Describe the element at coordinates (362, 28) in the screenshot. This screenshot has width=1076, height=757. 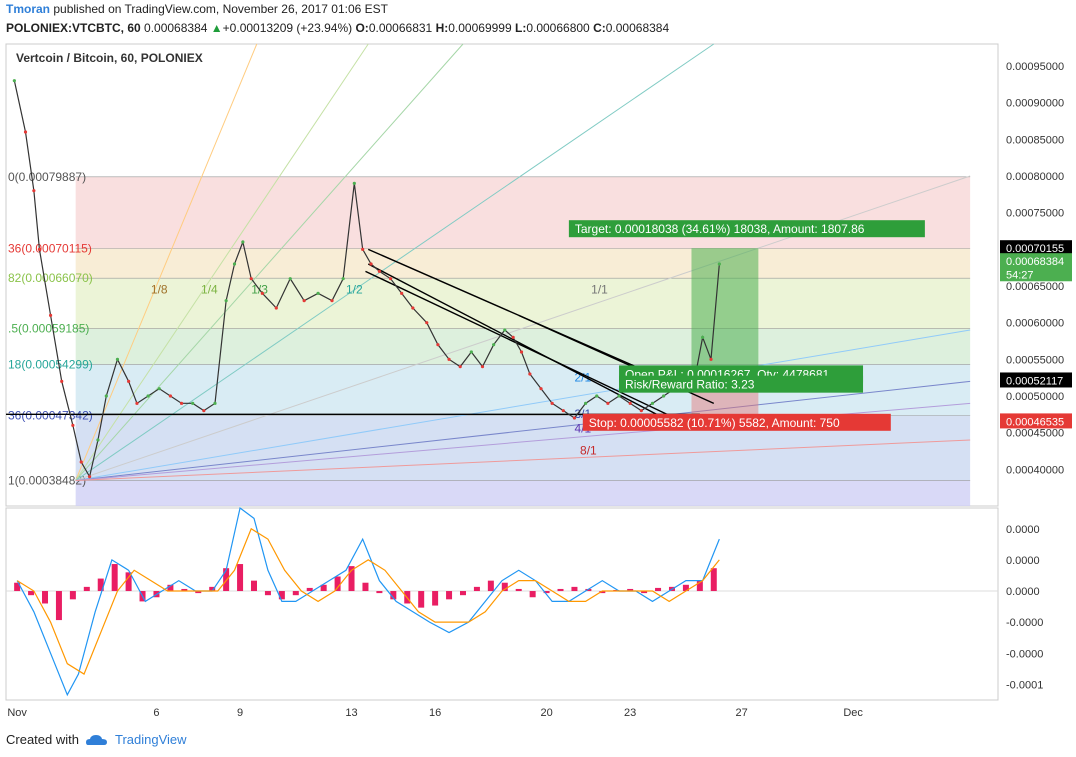
I see `open-label: O:` at that location.